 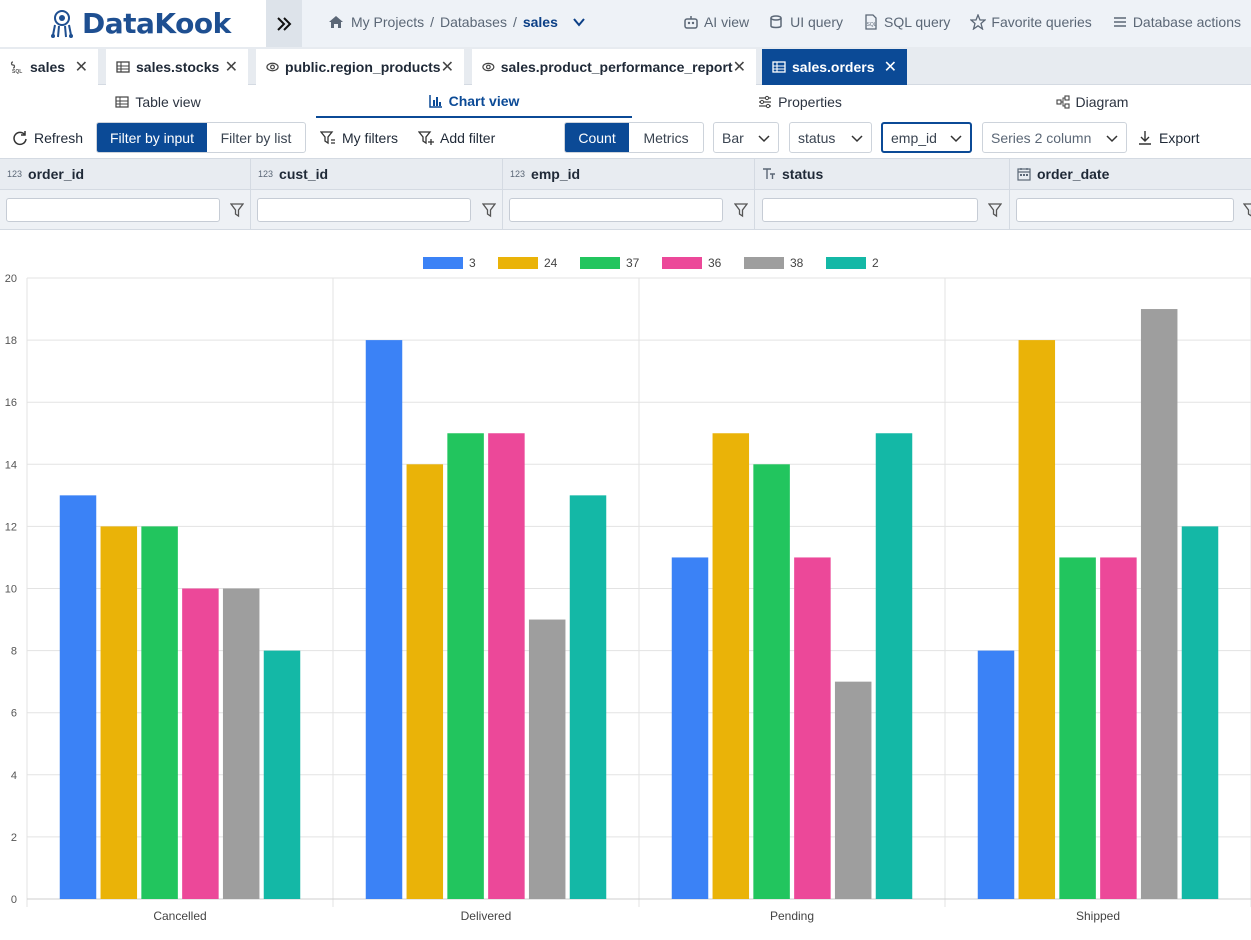 I want to click on filter-cell-emp-id, so click(x=629, y=209).